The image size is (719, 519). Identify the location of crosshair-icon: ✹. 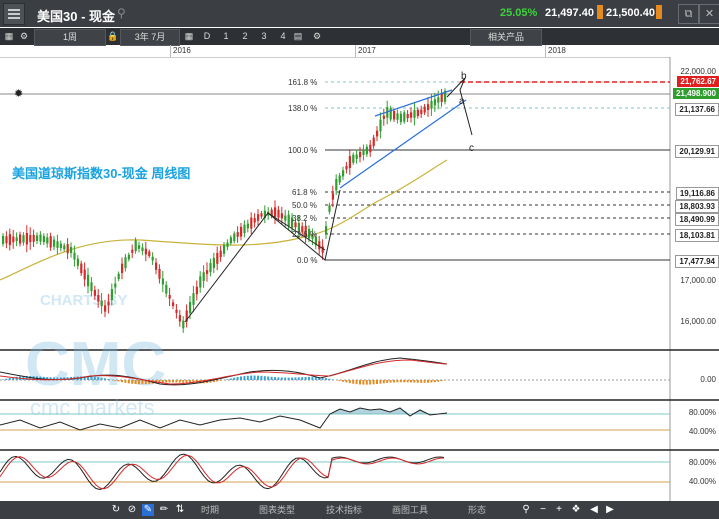
(18, 94).